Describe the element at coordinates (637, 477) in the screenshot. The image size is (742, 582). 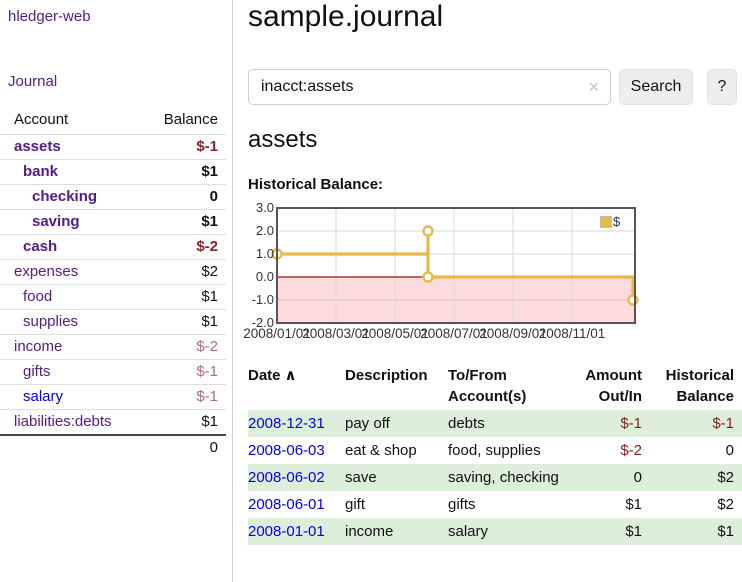
I see `transaction-amount: 0` at that location.